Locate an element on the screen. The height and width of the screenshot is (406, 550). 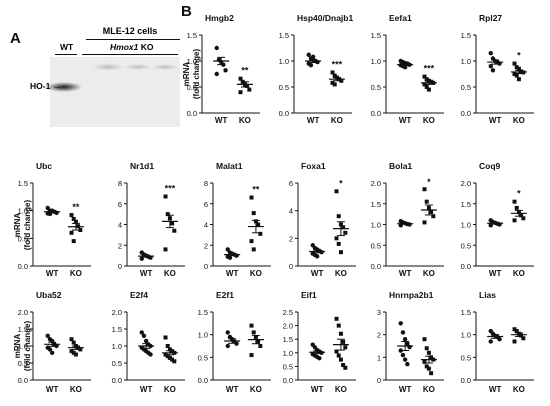
ho1-band-wt is located at coordinates (64, 87).